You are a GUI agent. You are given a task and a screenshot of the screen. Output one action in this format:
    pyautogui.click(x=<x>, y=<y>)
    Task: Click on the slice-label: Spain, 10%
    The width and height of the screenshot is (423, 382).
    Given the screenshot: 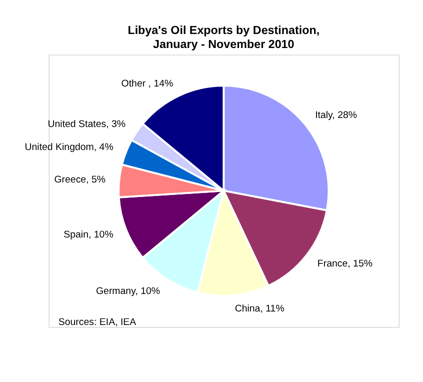 What is the action you would take?
    pyautogui.click(x=89, y=234)
    